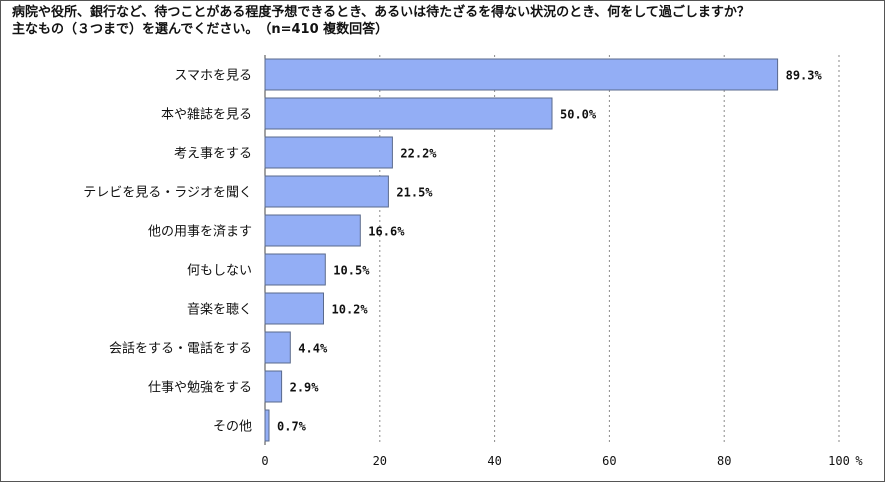 The image size is (885, 482). I want to click on category-label-4: 他の用事を済ます, so click(200, 232).